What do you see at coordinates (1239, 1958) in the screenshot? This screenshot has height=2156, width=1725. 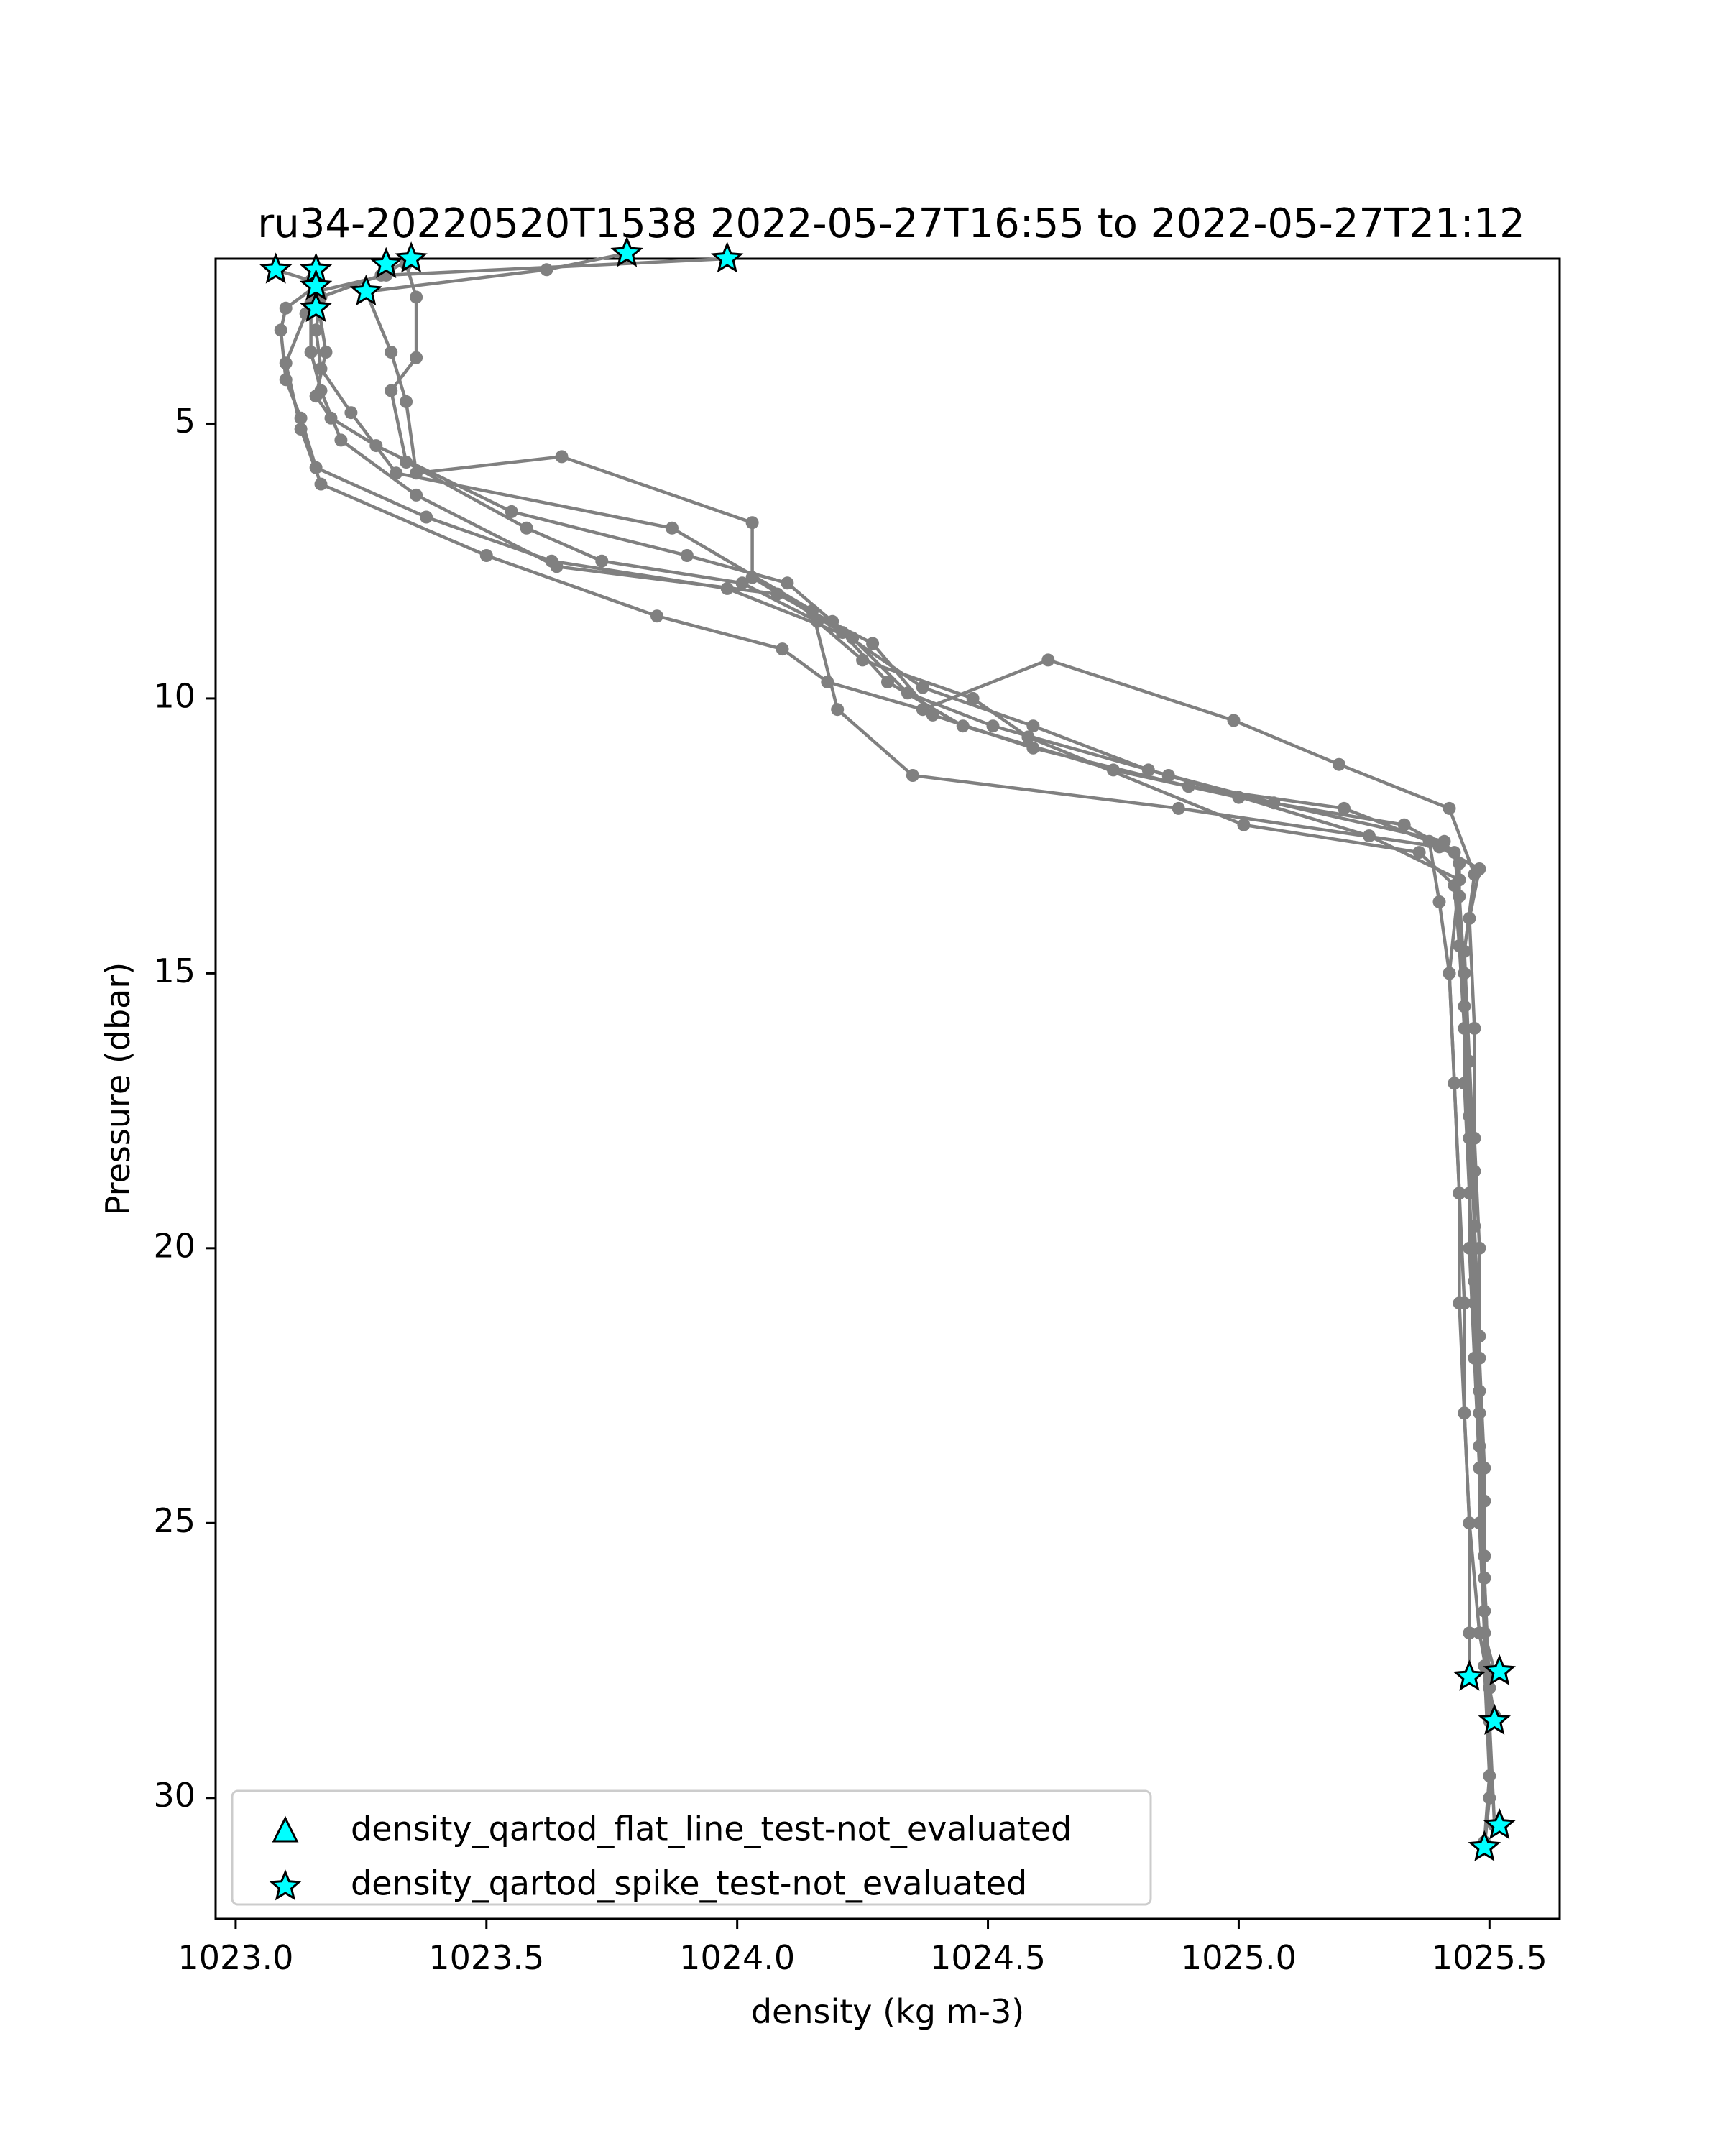 I see `x-tick-label: 1025.0` at bounding box center [1239, 1958].